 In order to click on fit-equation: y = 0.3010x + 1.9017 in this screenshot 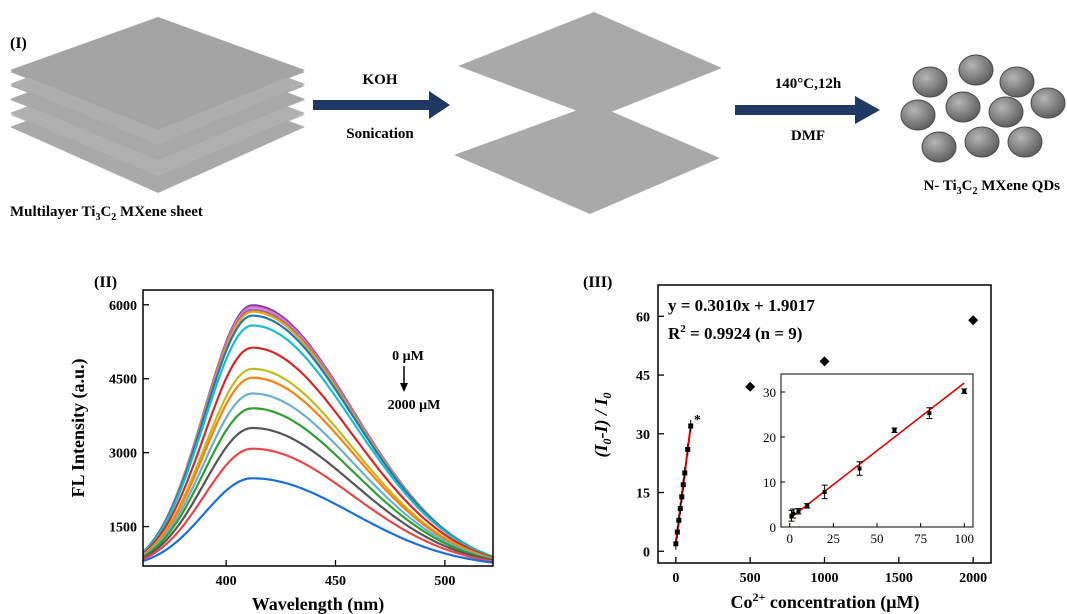, I will do `click(741, 305)`.